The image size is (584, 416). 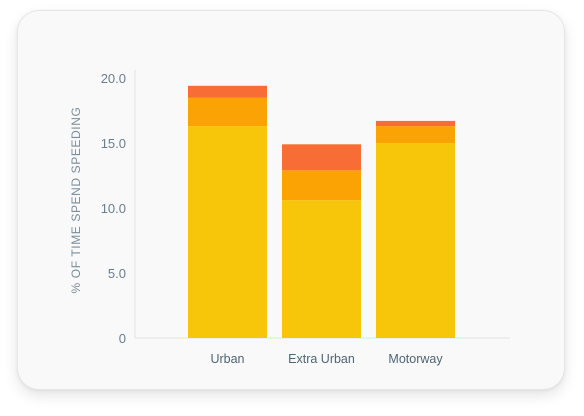 What do you see at coordinates (122, 338) in the screenshot?
I see `y-tick-label: 0` at bounding box center [122, 338].